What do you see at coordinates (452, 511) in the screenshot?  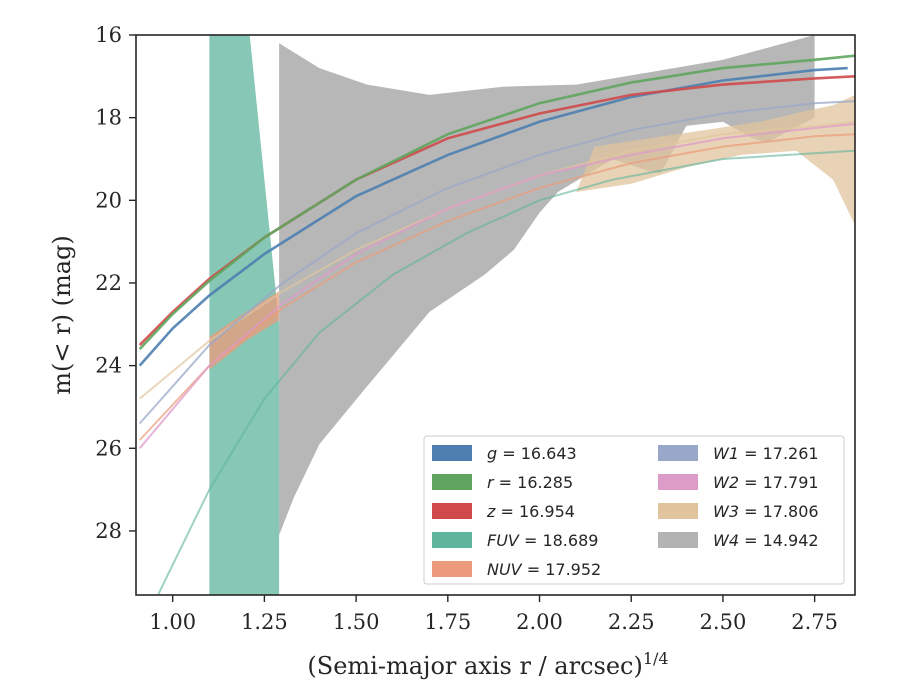 I see `legend-swatch-z` at bounding box center [452, 511].